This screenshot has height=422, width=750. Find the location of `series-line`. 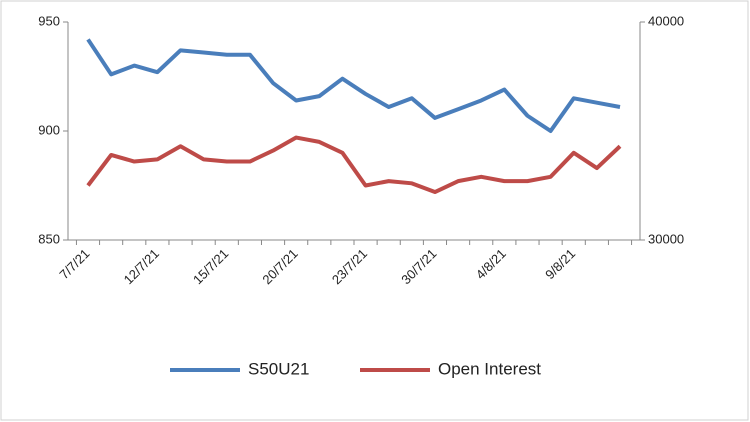

series-line is located at coordinates (354, 165).